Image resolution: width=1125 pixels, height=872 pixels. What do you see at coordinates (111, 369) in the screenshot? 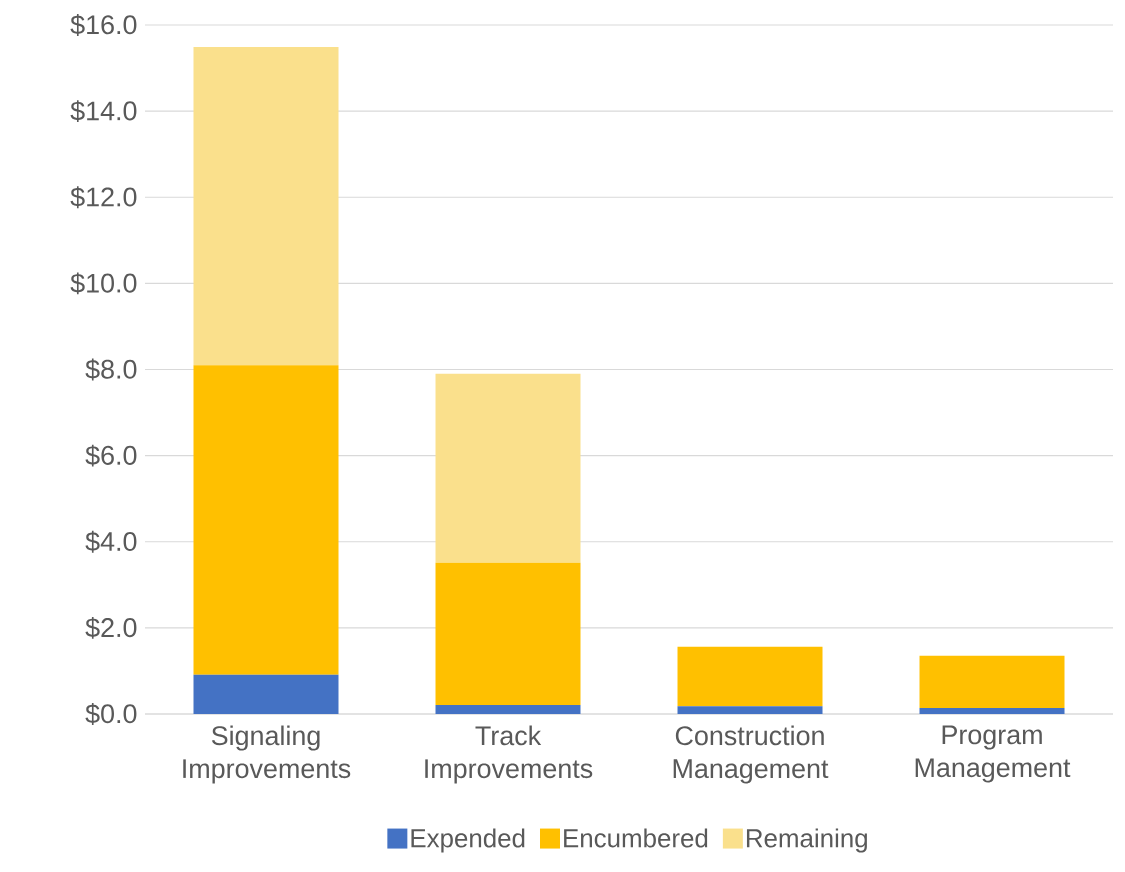
I see `y-tick-label: $8.0` at bounding box center [111, 369].